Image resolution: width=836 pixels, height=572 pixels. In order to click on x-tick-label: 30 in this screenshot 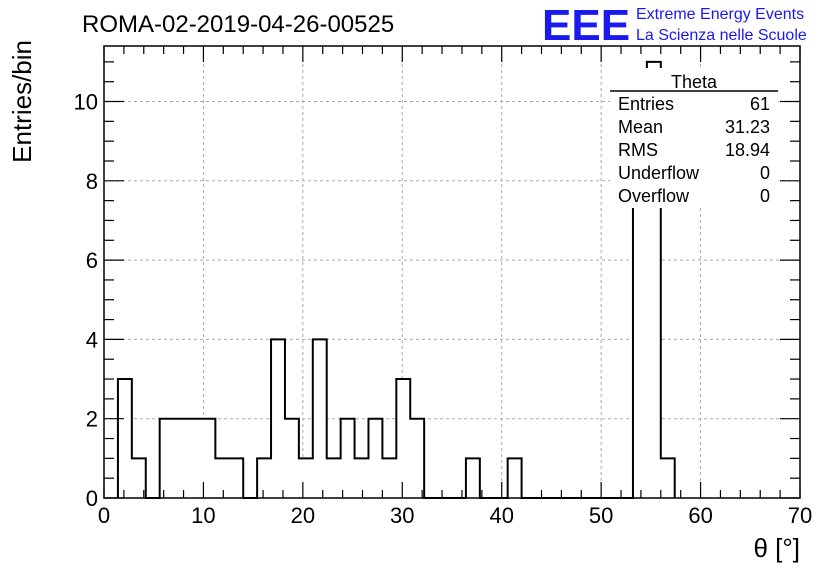, I will do `click(402, 515)`.